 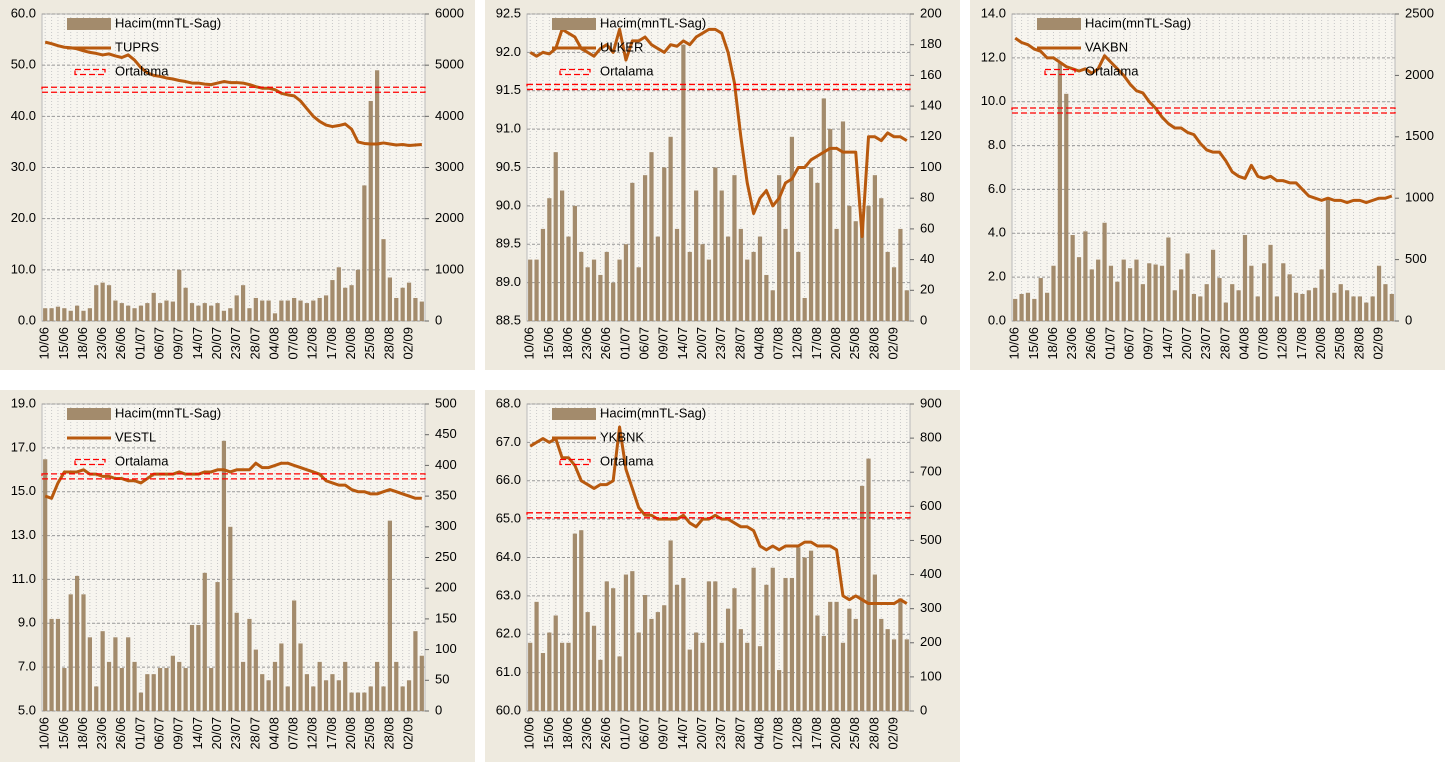 I want to click on x-tick-label: 25/08, so click(x=854, y=733).